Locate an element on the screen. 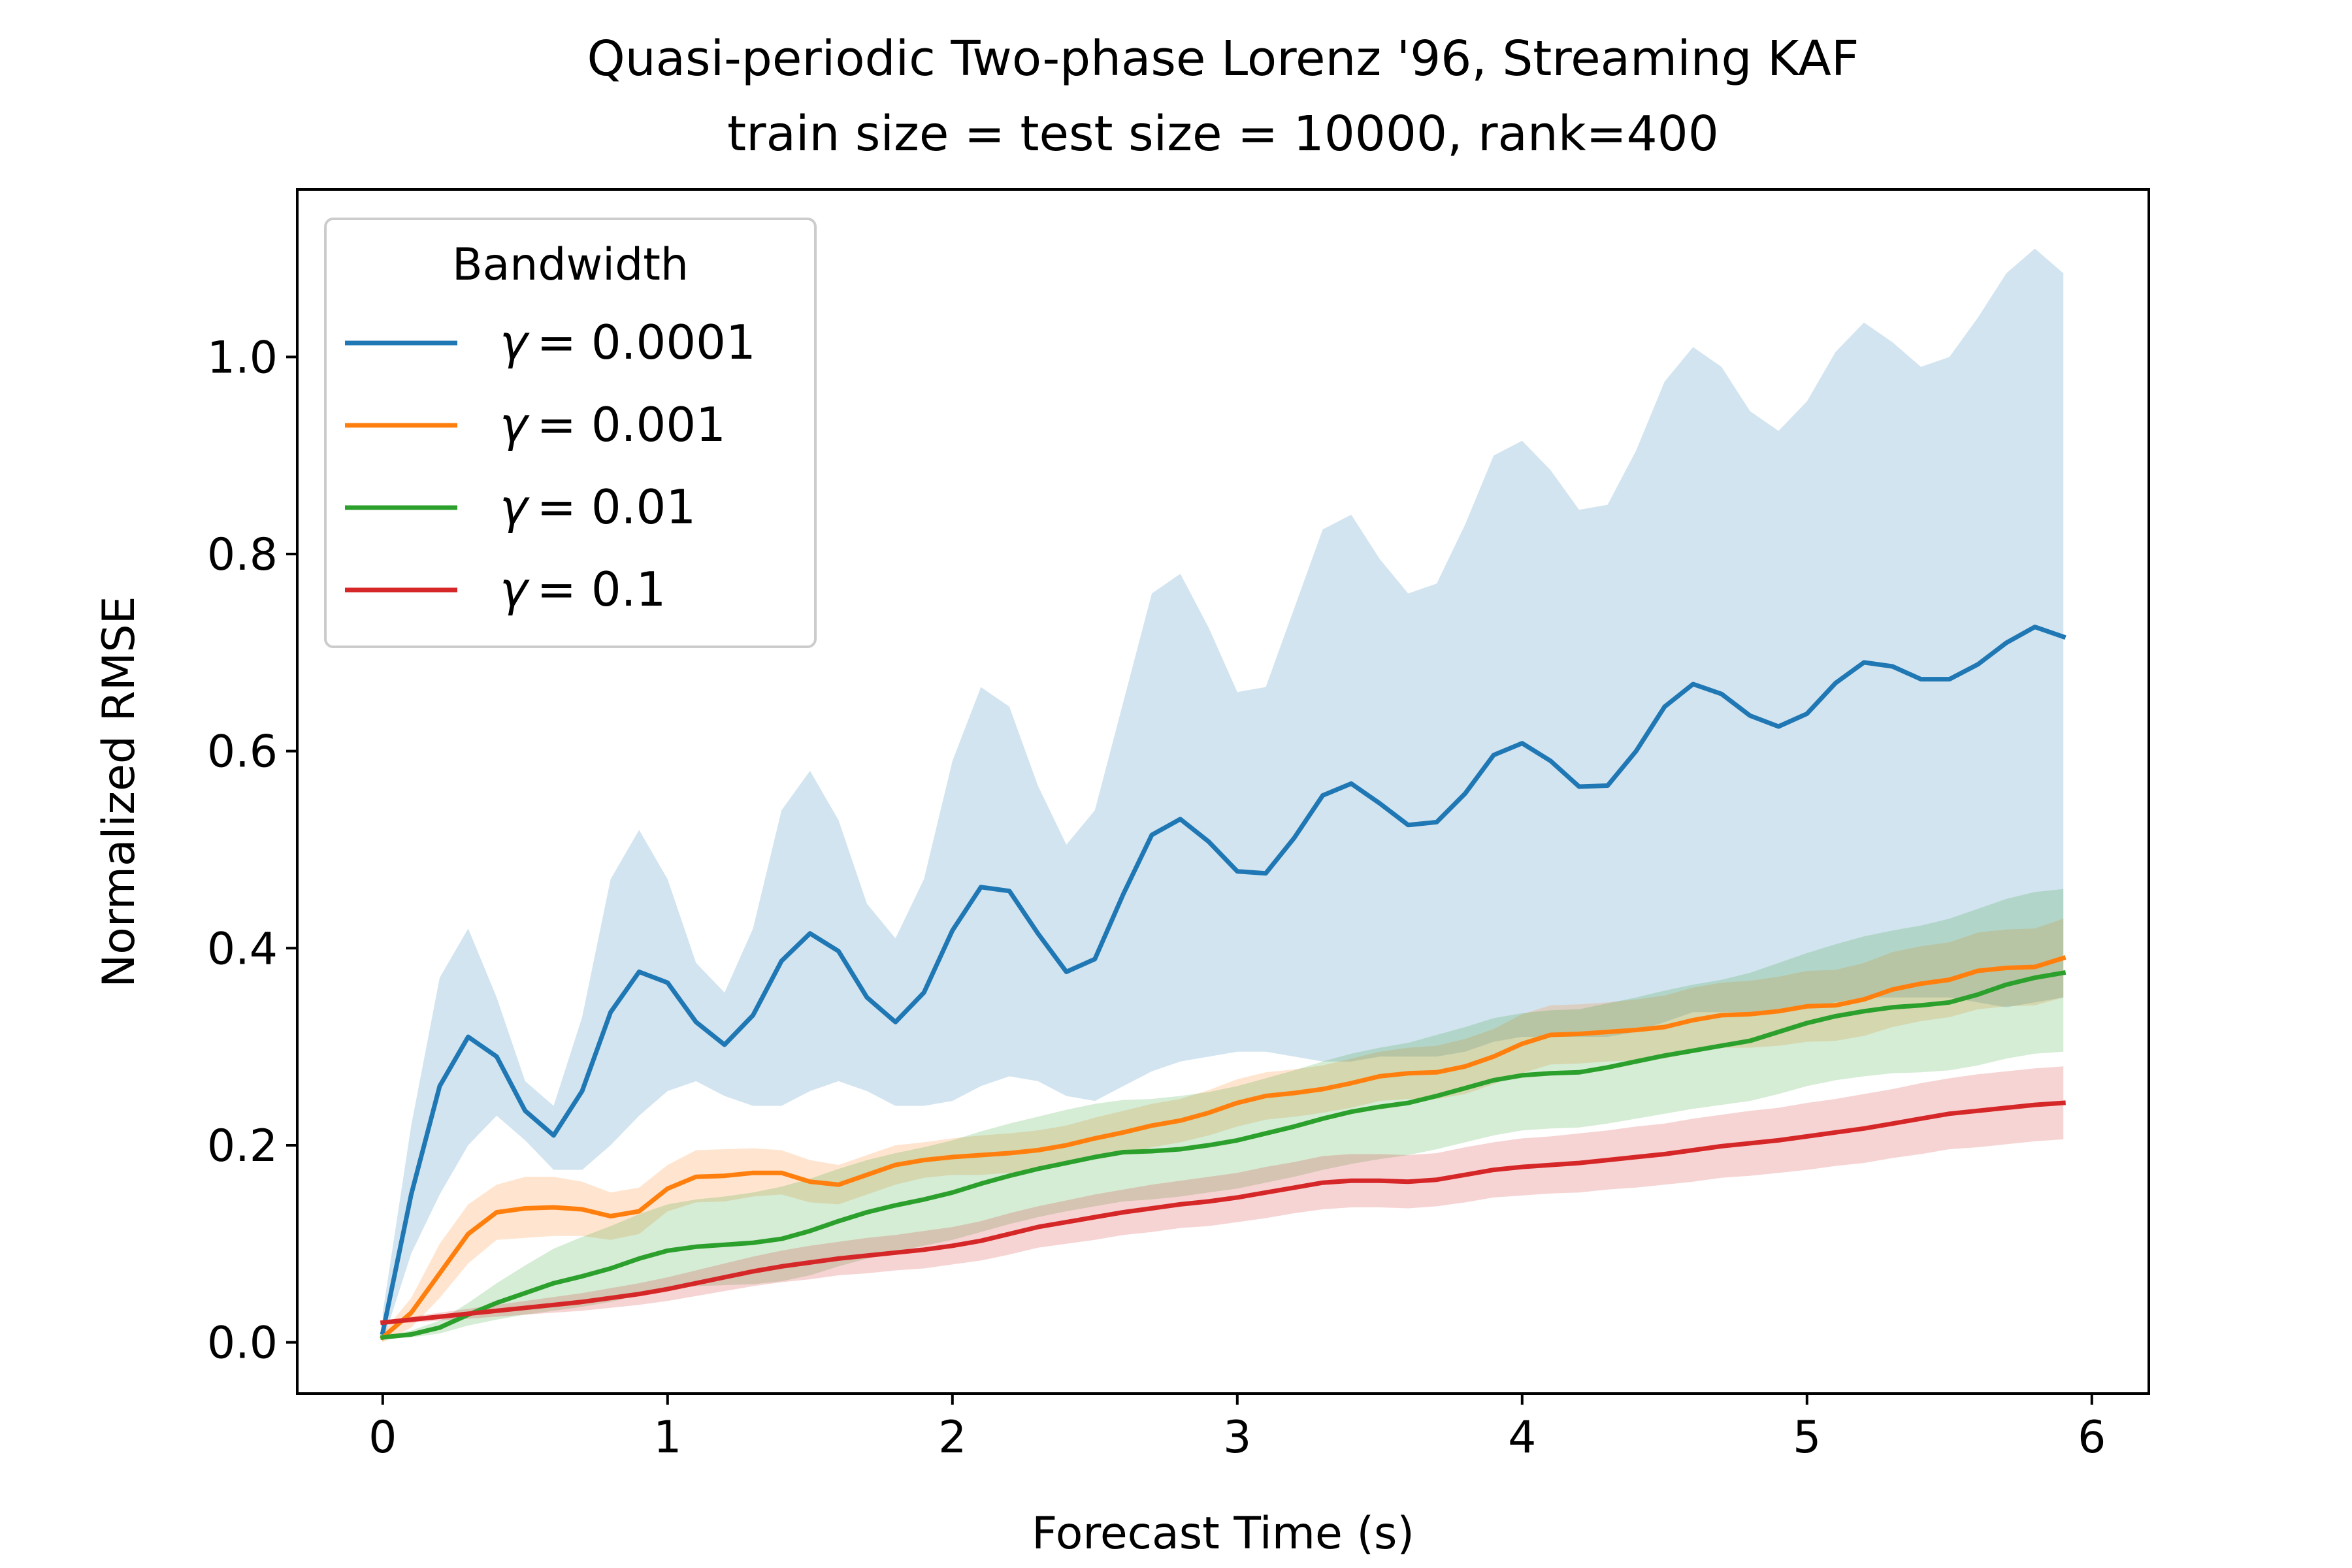 This screenshot has width=2352, height=1568. legend-box is located at coordinates (570, 433).